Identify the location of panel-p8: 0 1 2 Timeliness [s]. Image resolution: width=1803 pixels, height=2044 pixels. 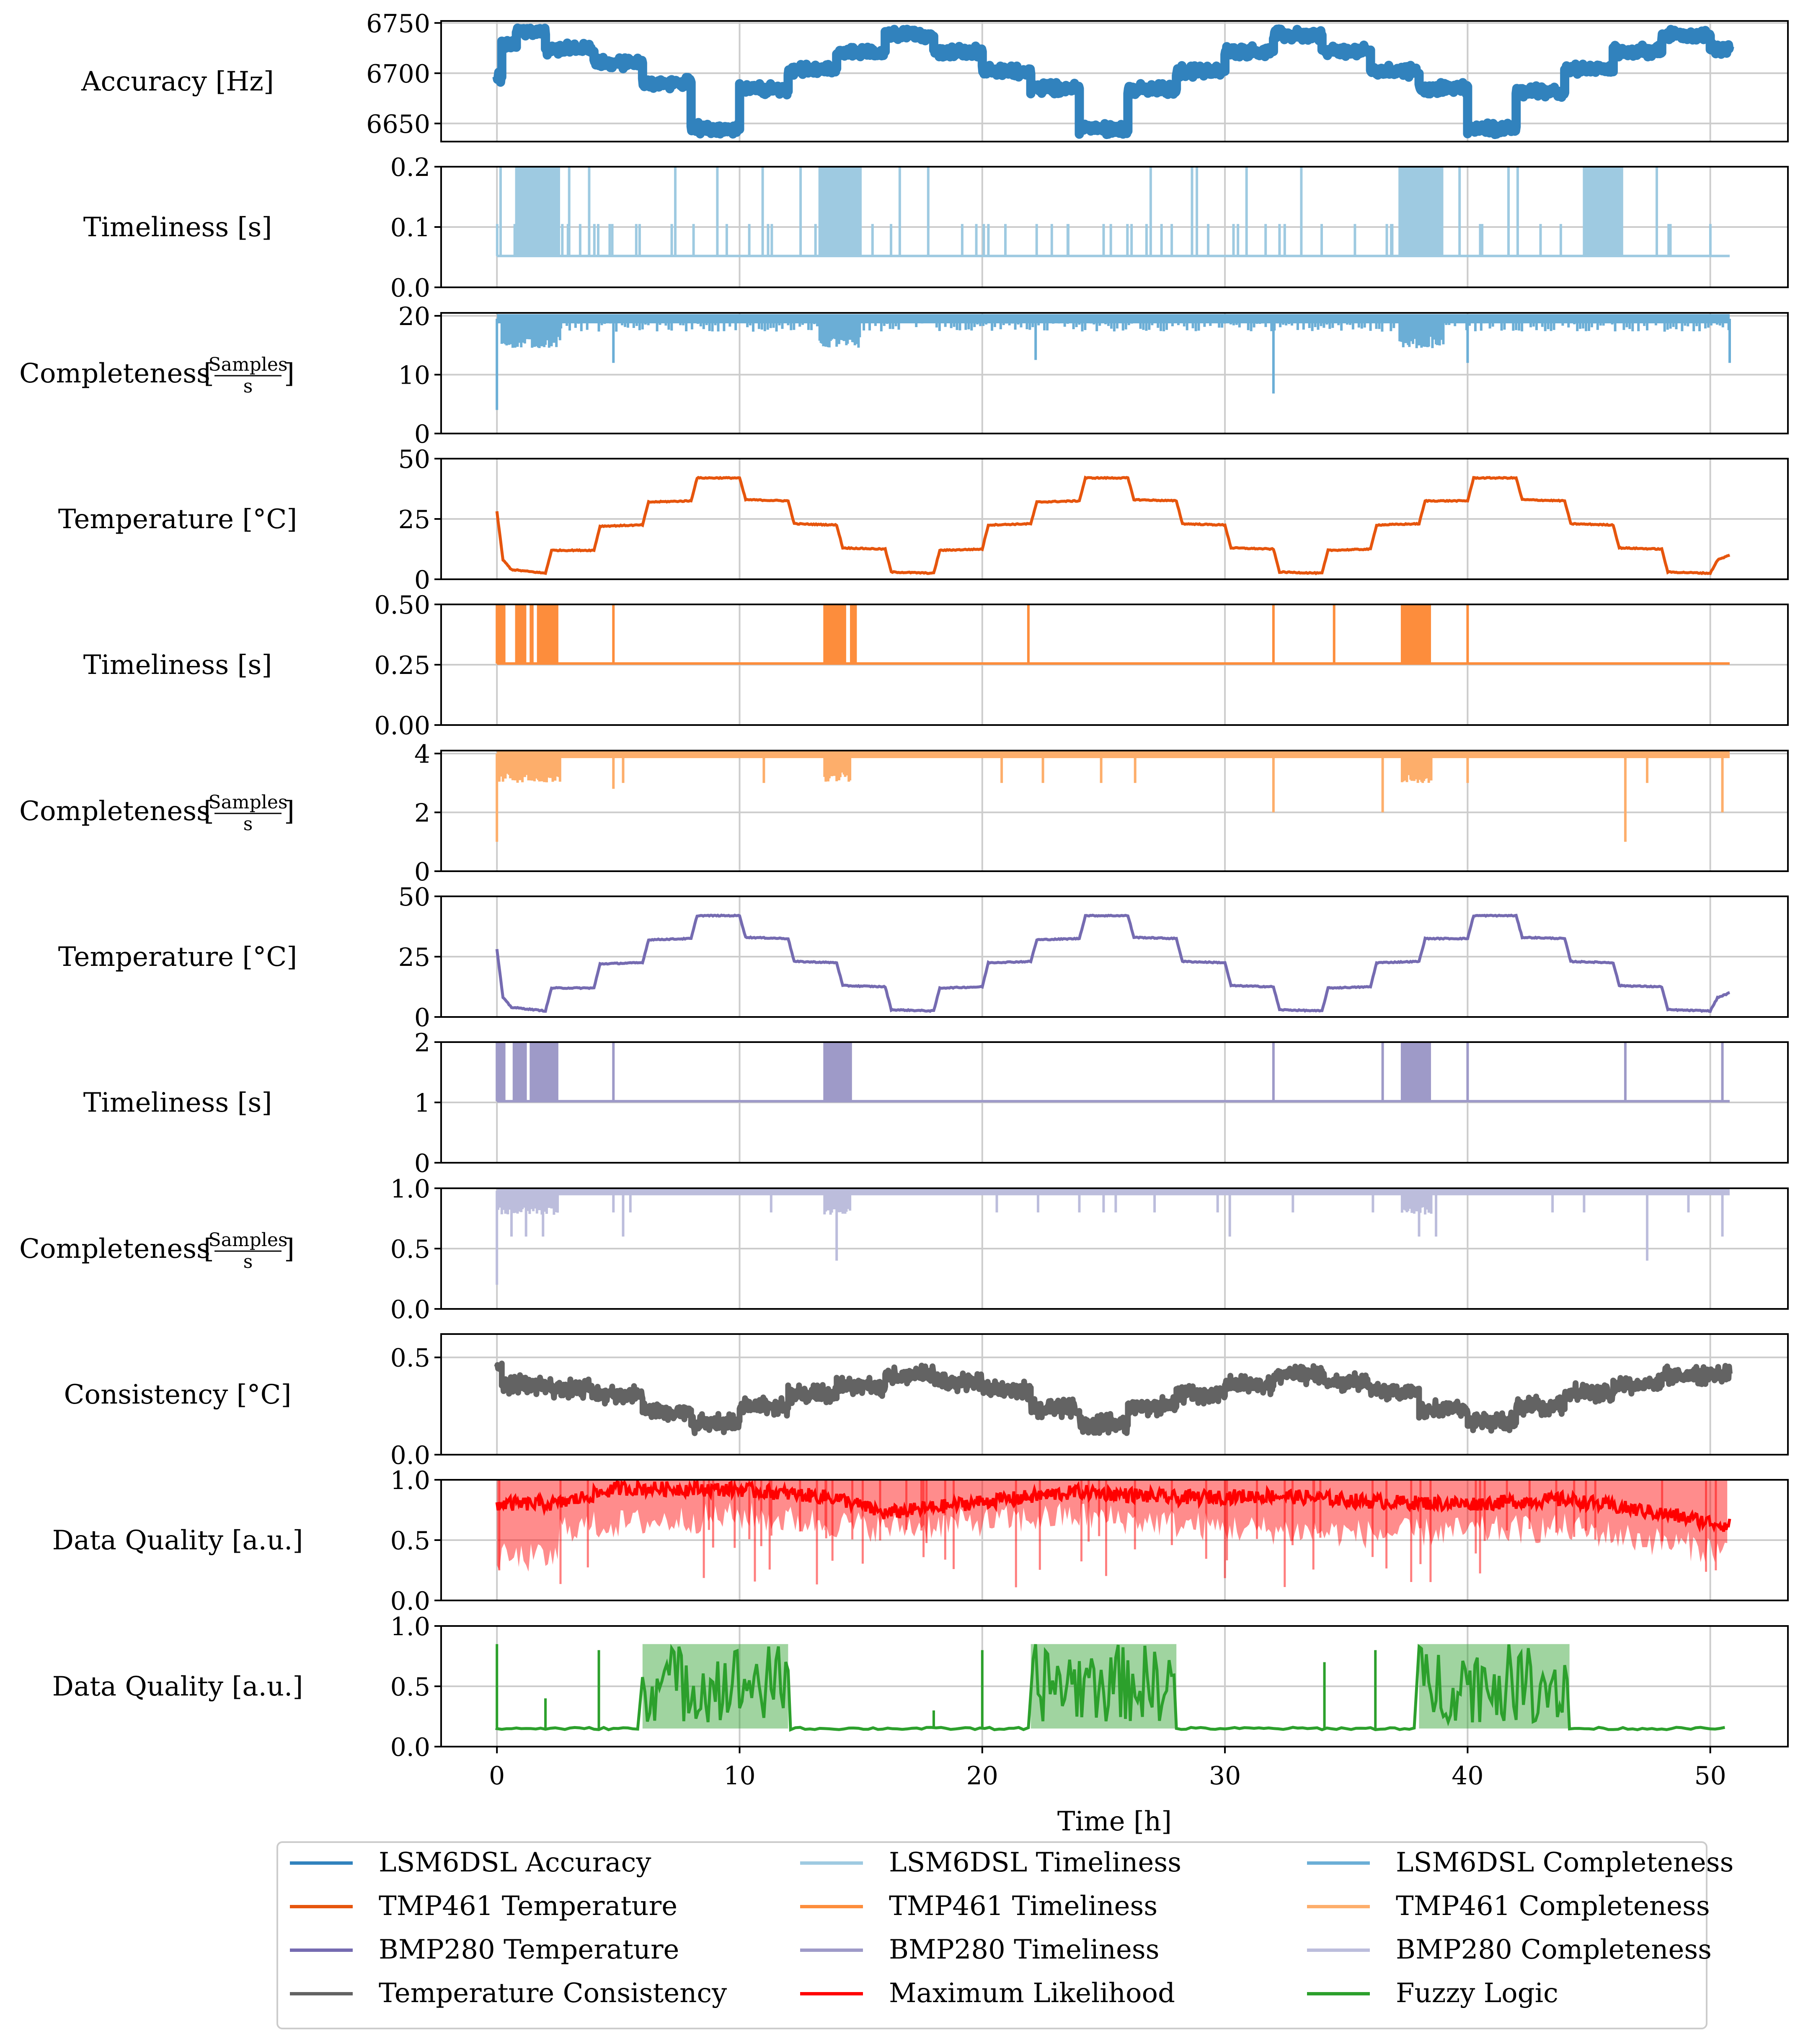
(936, 1103).